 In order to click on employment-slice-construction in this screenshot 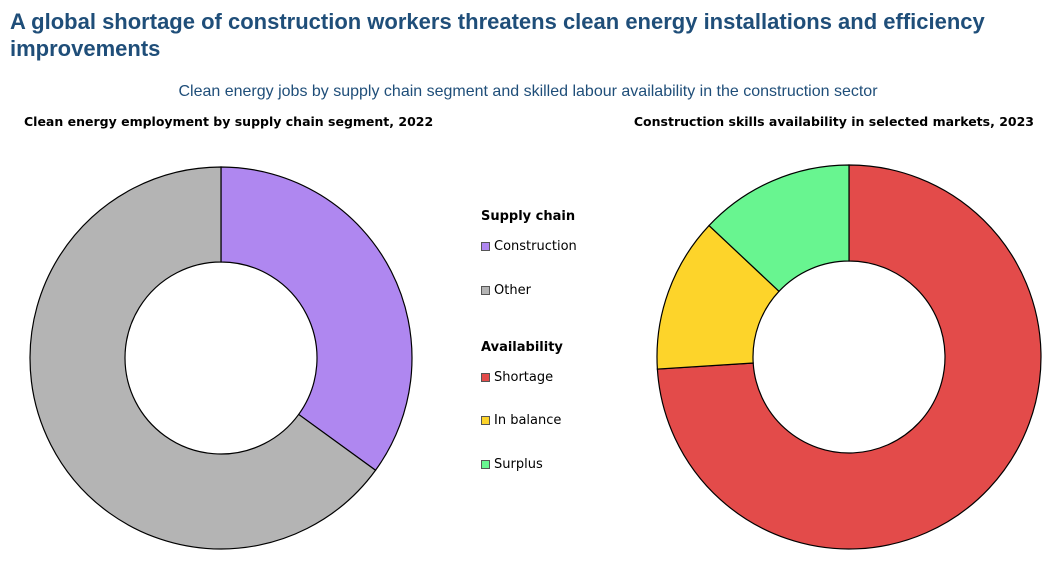, I will do `click(316, 319)`.